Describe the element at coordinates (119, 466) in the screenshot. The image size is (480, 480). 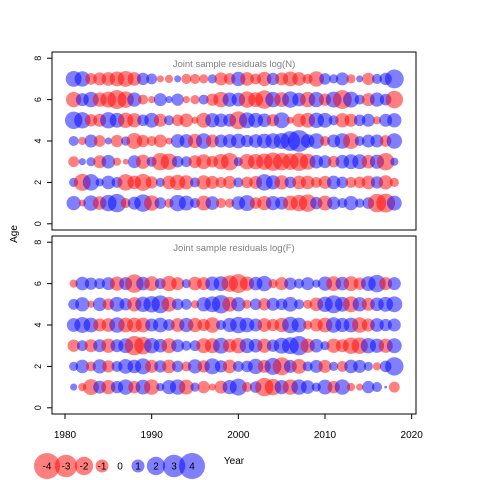
I see `size-legend: -4 -3 -2 -1 0 1 2 3 4` at that location.